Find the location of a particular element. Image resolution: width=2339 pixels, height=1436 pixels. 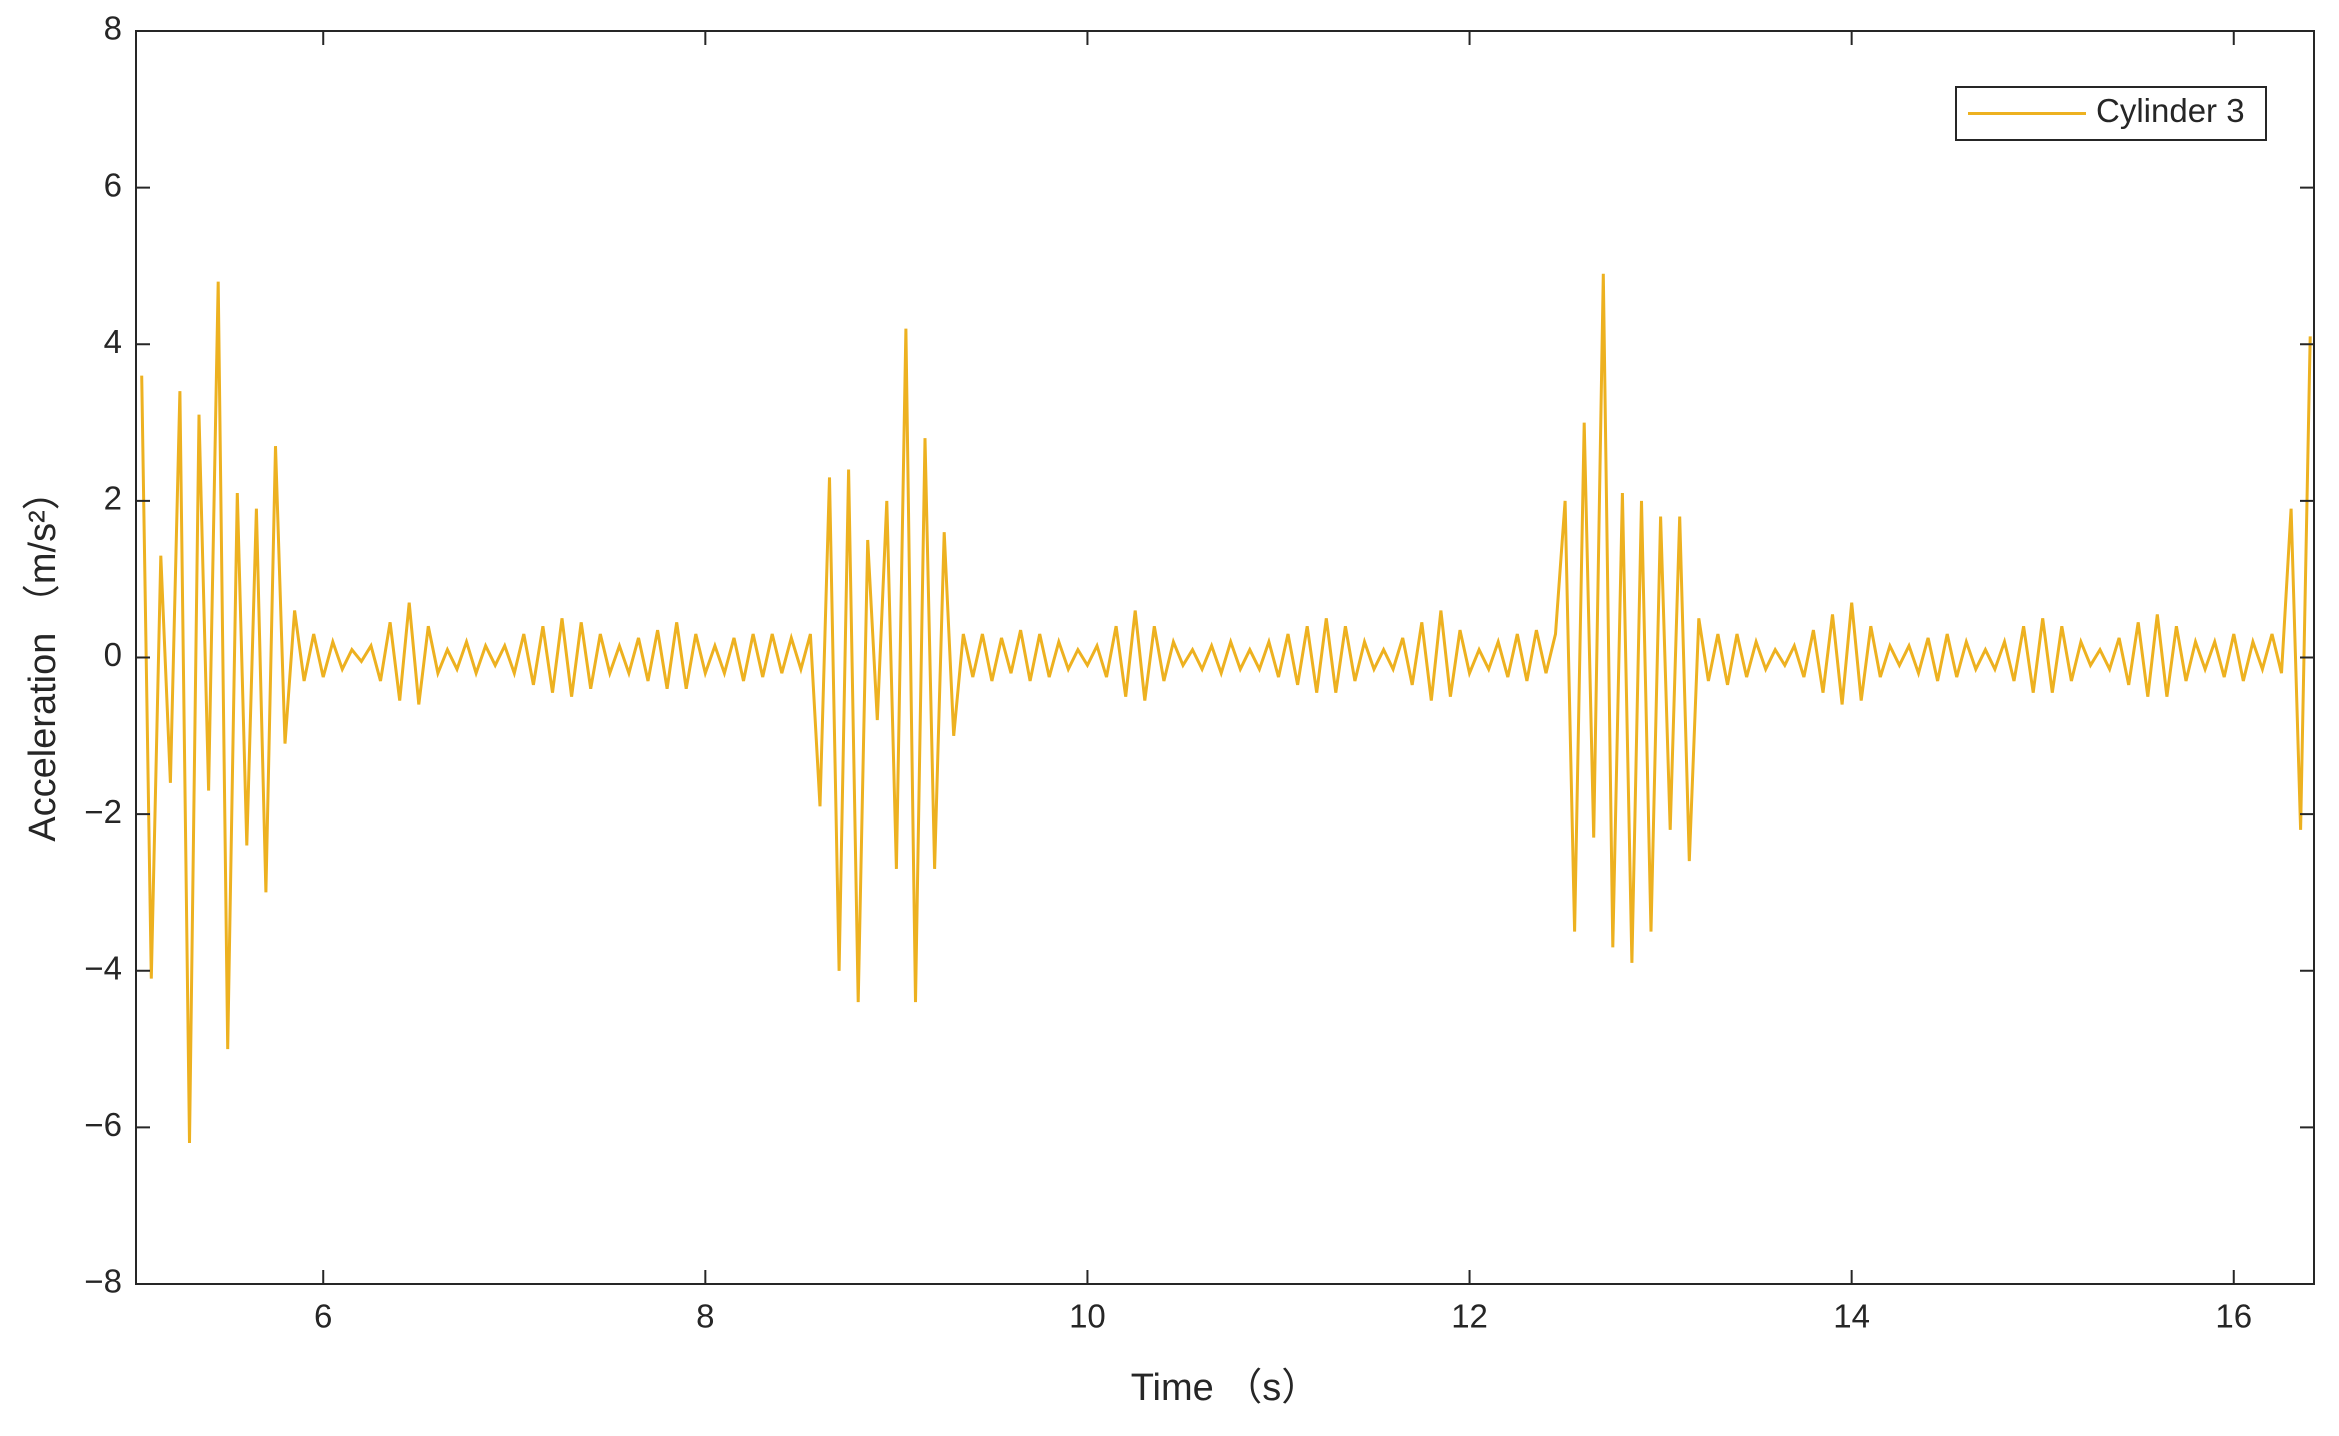

y-tick-label: −6 is located at coordinates (103, 1124).